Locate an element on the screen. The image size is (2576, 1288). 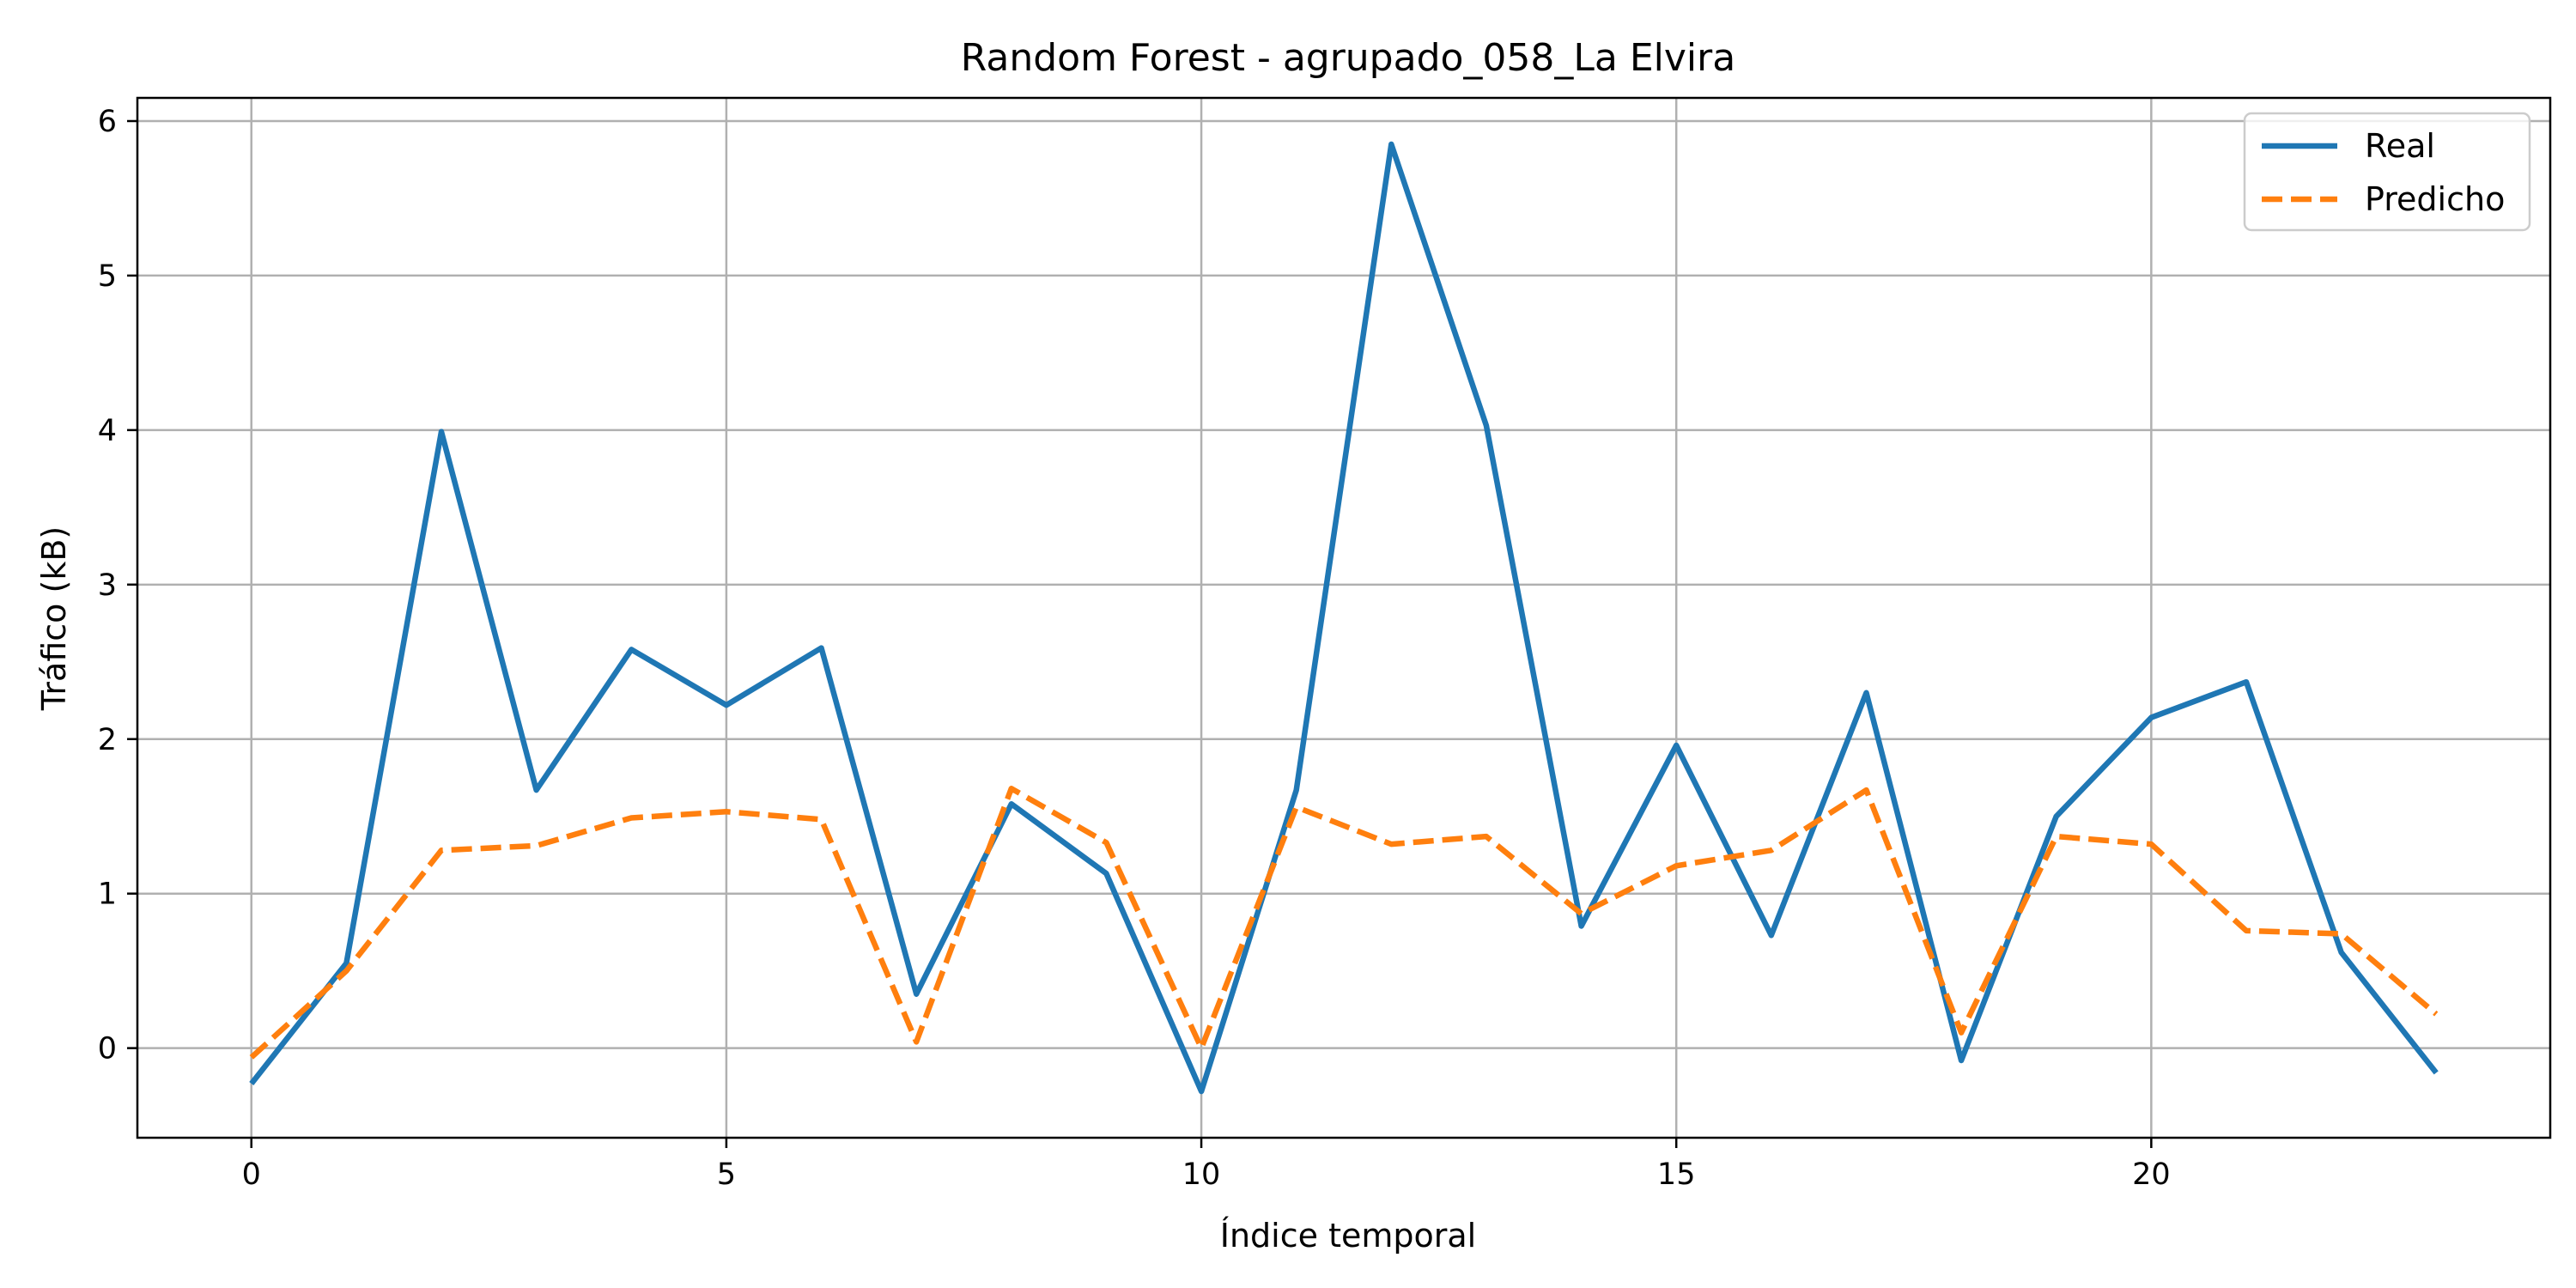
legend-box is located at coordinates (2387, 172).